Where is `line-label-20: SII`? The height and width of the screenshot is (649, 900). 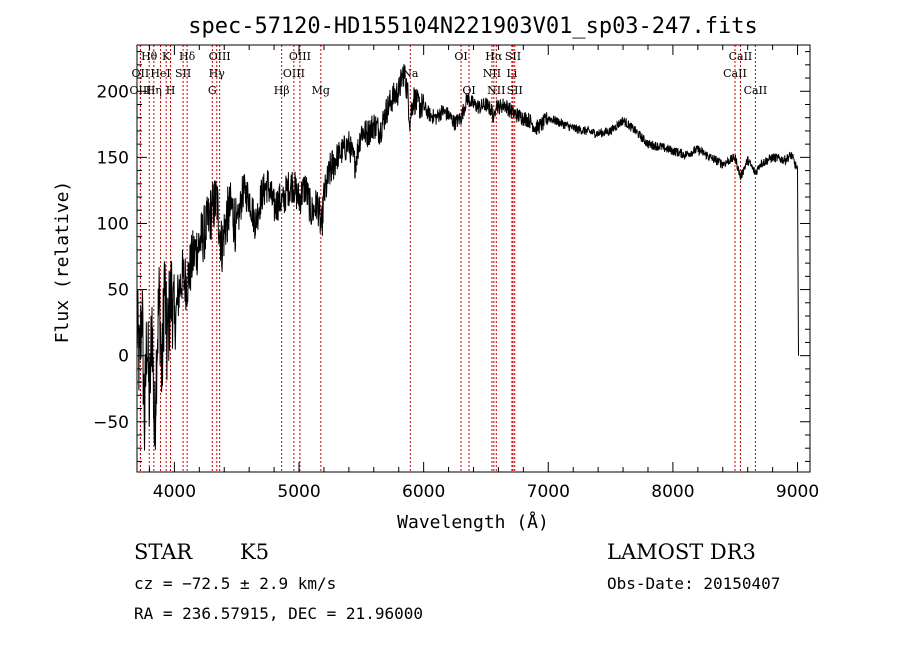 line-label-20: SII is located at coordinates (513, 56).